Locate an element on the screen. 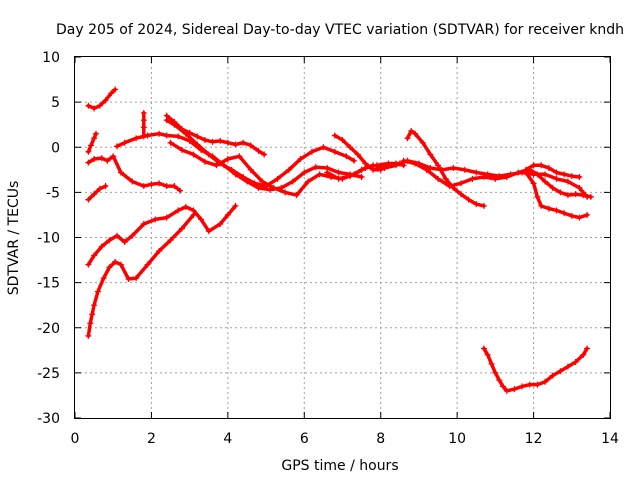  x-axis-title: GPS time / hours is located at coordinates (339, 466).